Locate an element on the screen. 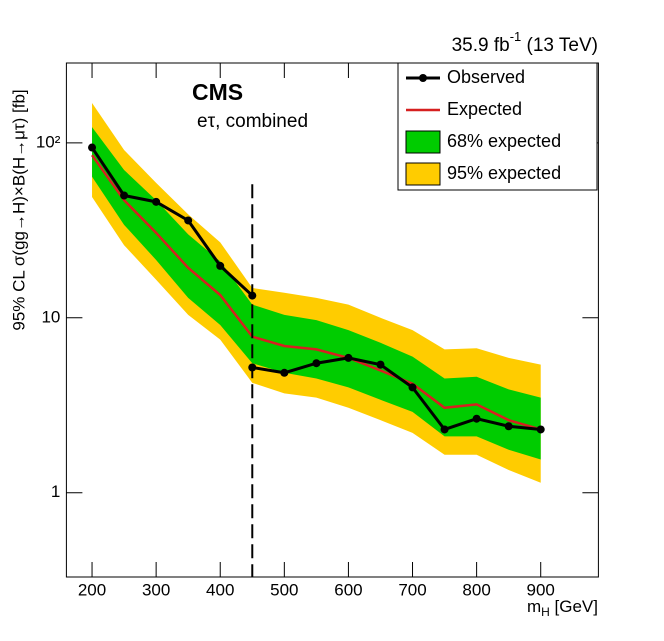  x-label-unit: [GeV] is located at coordinates (574, 606).